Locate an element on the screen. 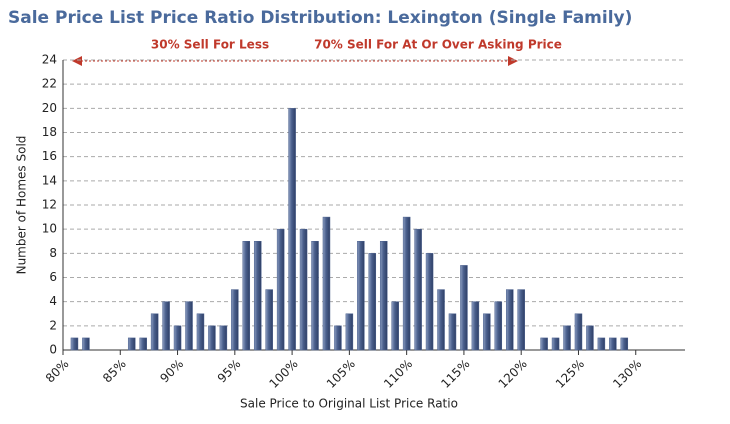 This screenshot has height=424, width=730. x-axis-label: Sale Price to Original List Price Ratio is located at coordinates (349, 404).